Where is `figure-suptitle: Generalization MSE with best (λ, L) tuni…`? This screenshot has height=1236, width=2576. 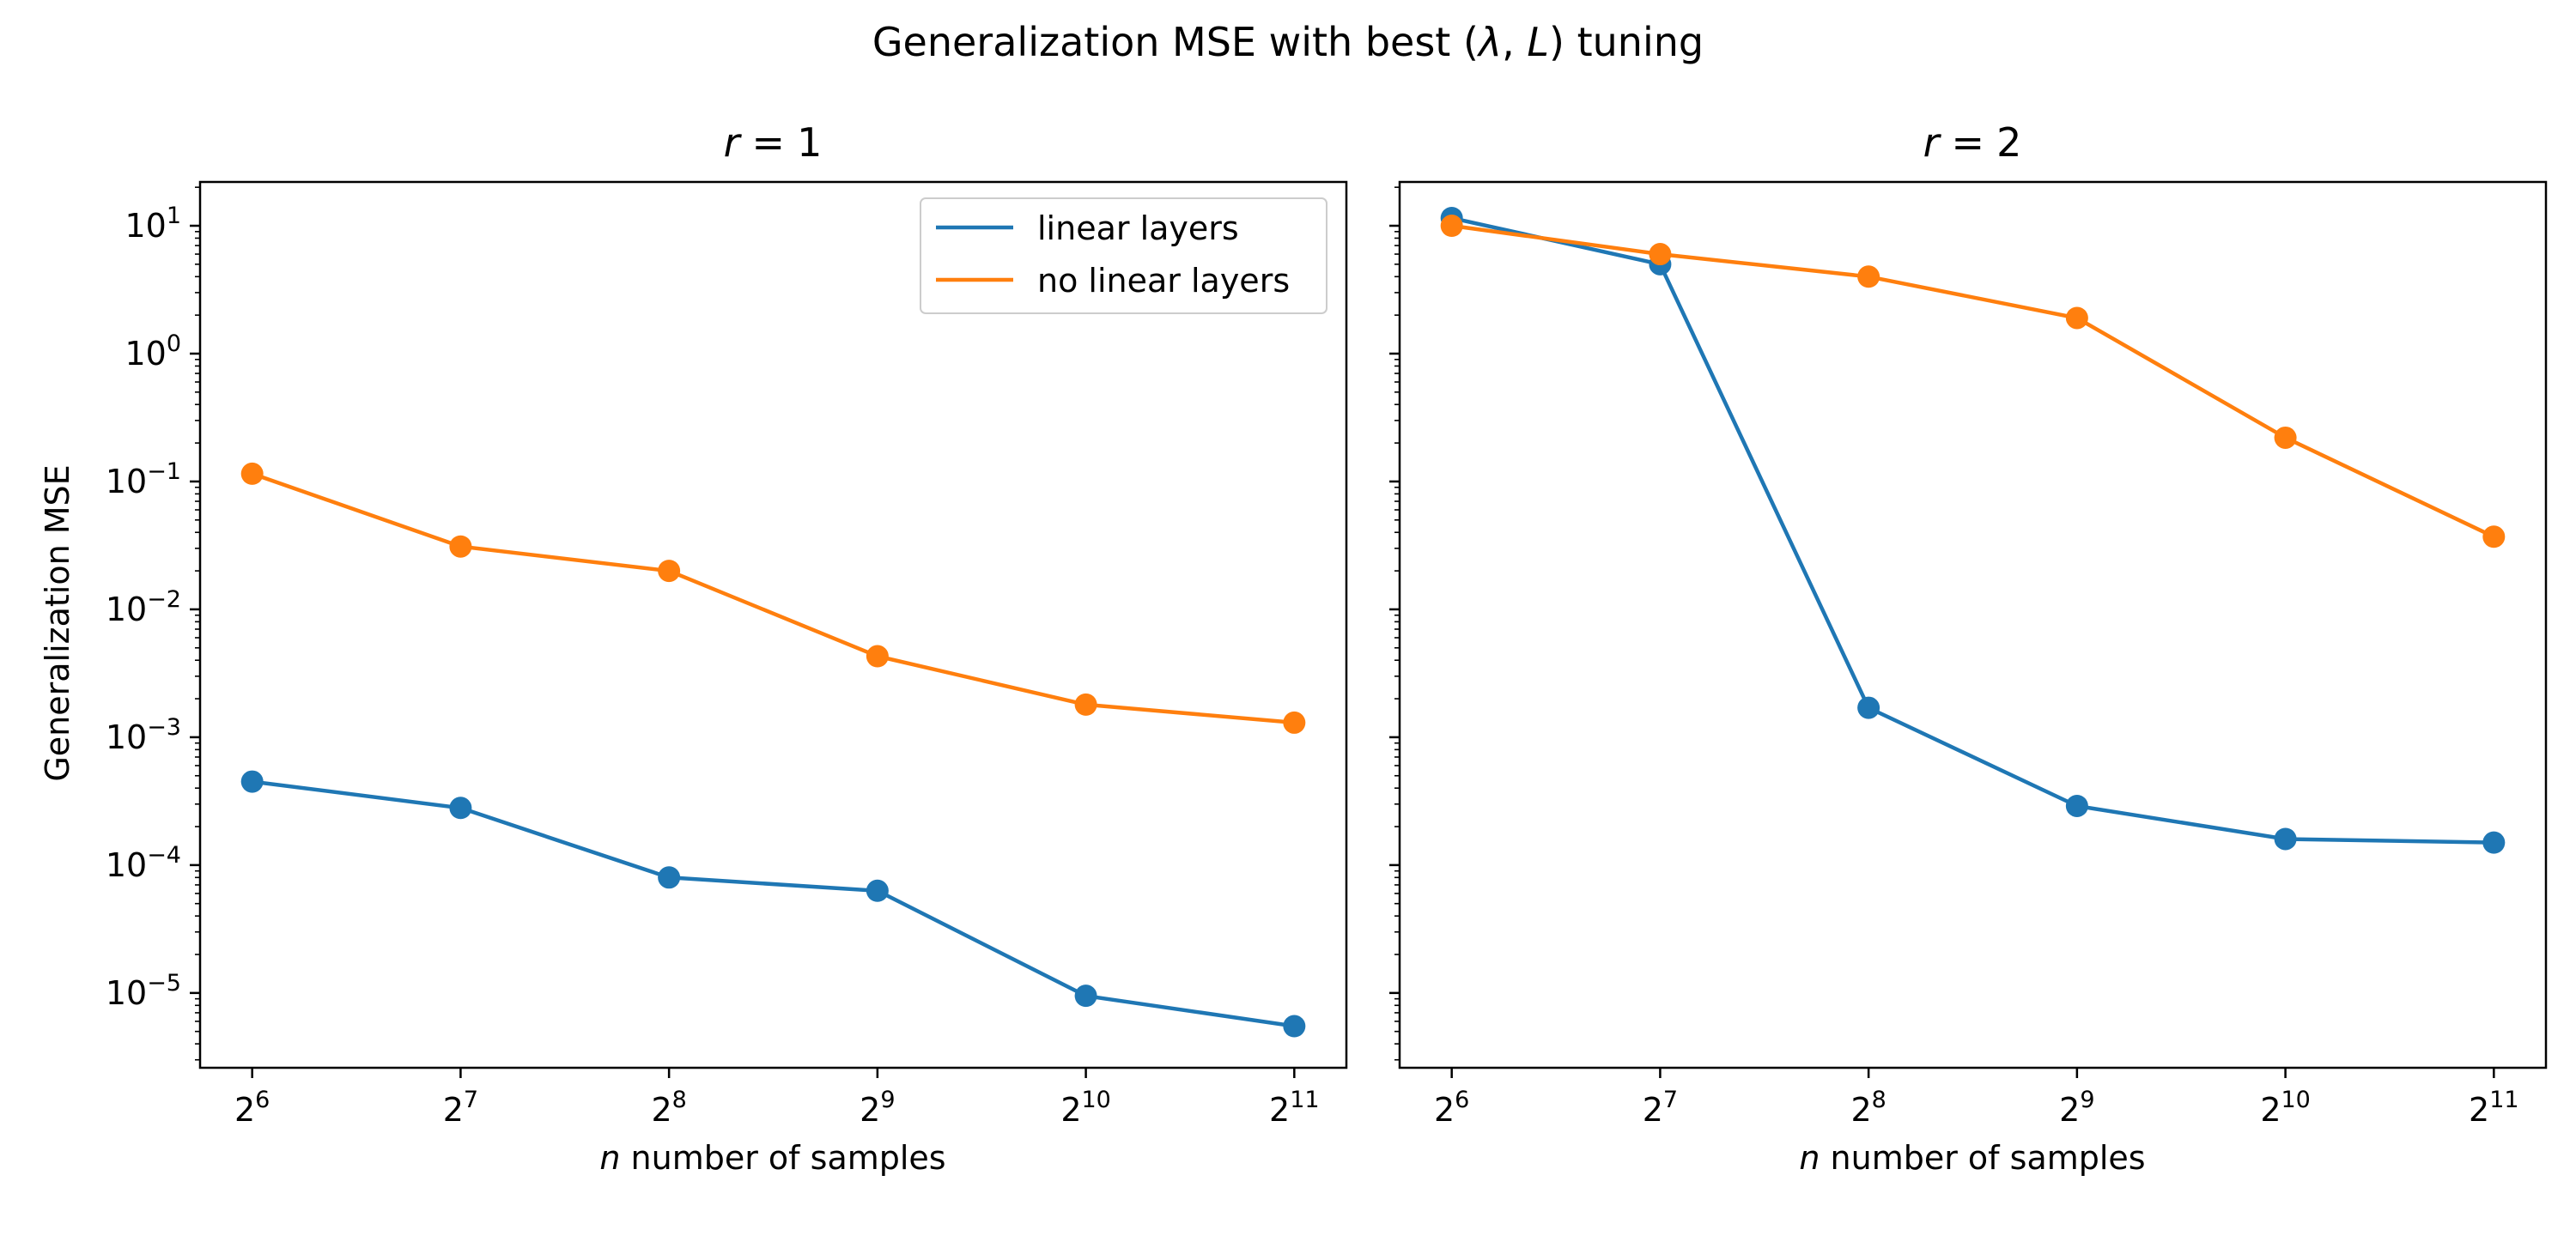 figure-suptitle: Generalization MSE with best (λ, L) tuni… is located at coordinates (1288, 42).